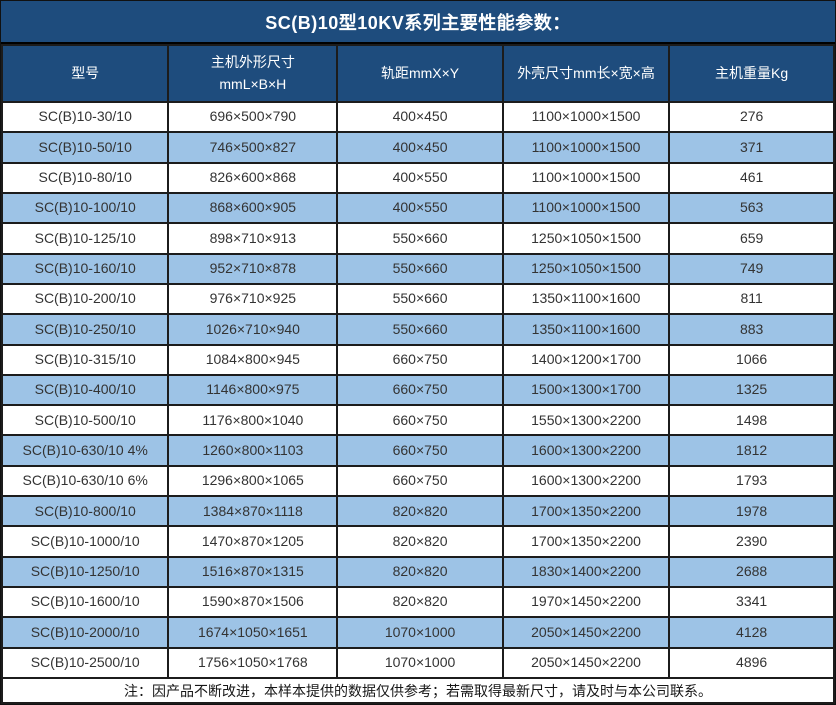  Describe the element at coordinates (253, 268) in the screenshot. I see `cell-host-size: 952×710×878` at that location.